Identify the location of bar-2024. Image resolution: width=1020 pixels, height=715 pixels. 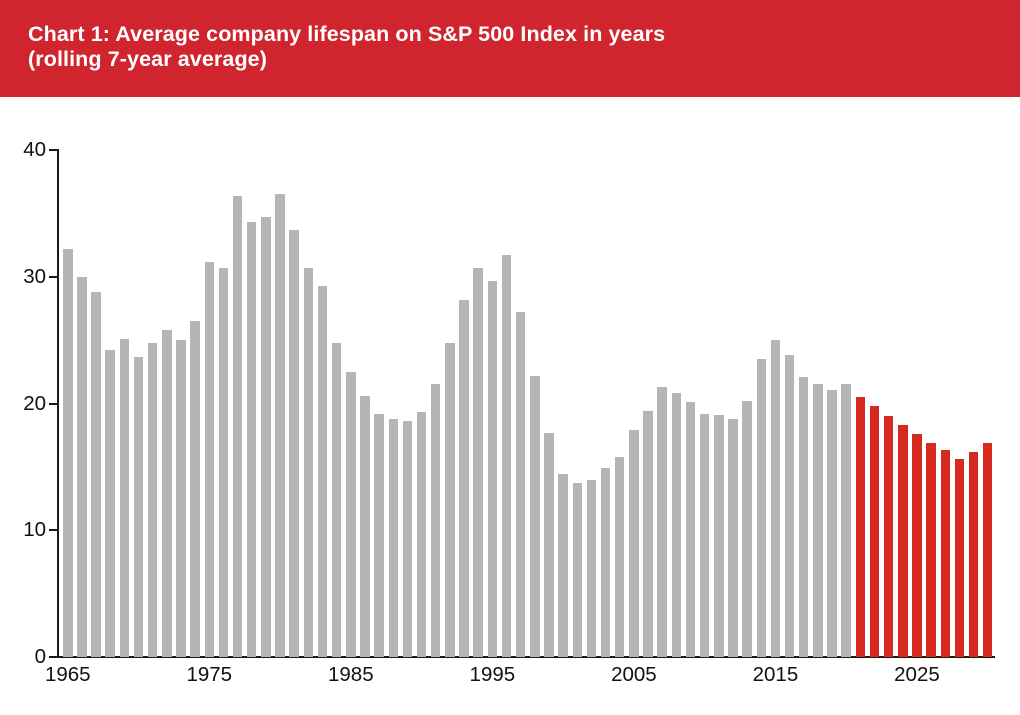
(903, 541).